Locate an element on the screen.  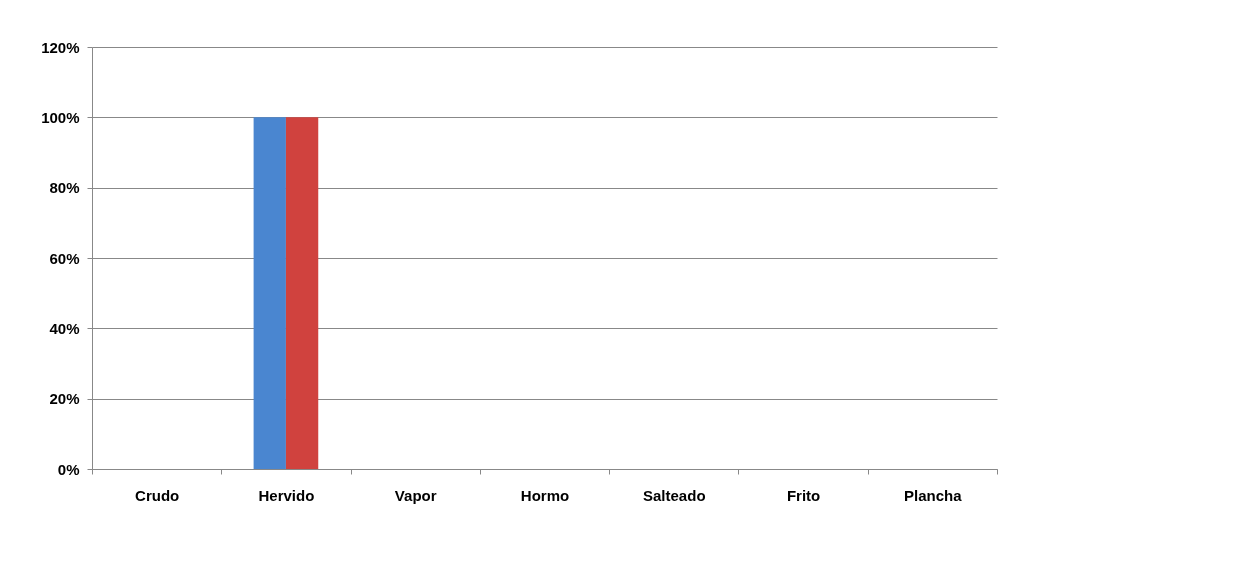
x-tick-label: Plancha is located at coordinates (933, 495).